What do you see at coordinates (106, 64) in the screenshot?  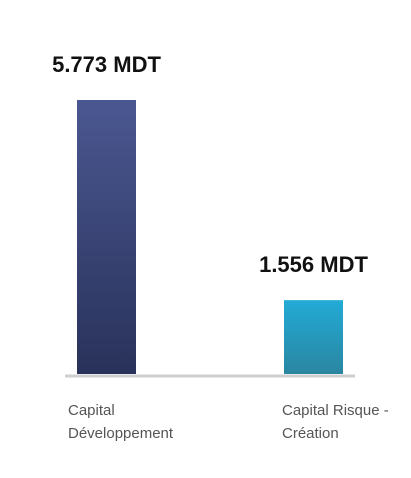 I see `value-label: 5.773 MDT` at bounding box center [106, 64].